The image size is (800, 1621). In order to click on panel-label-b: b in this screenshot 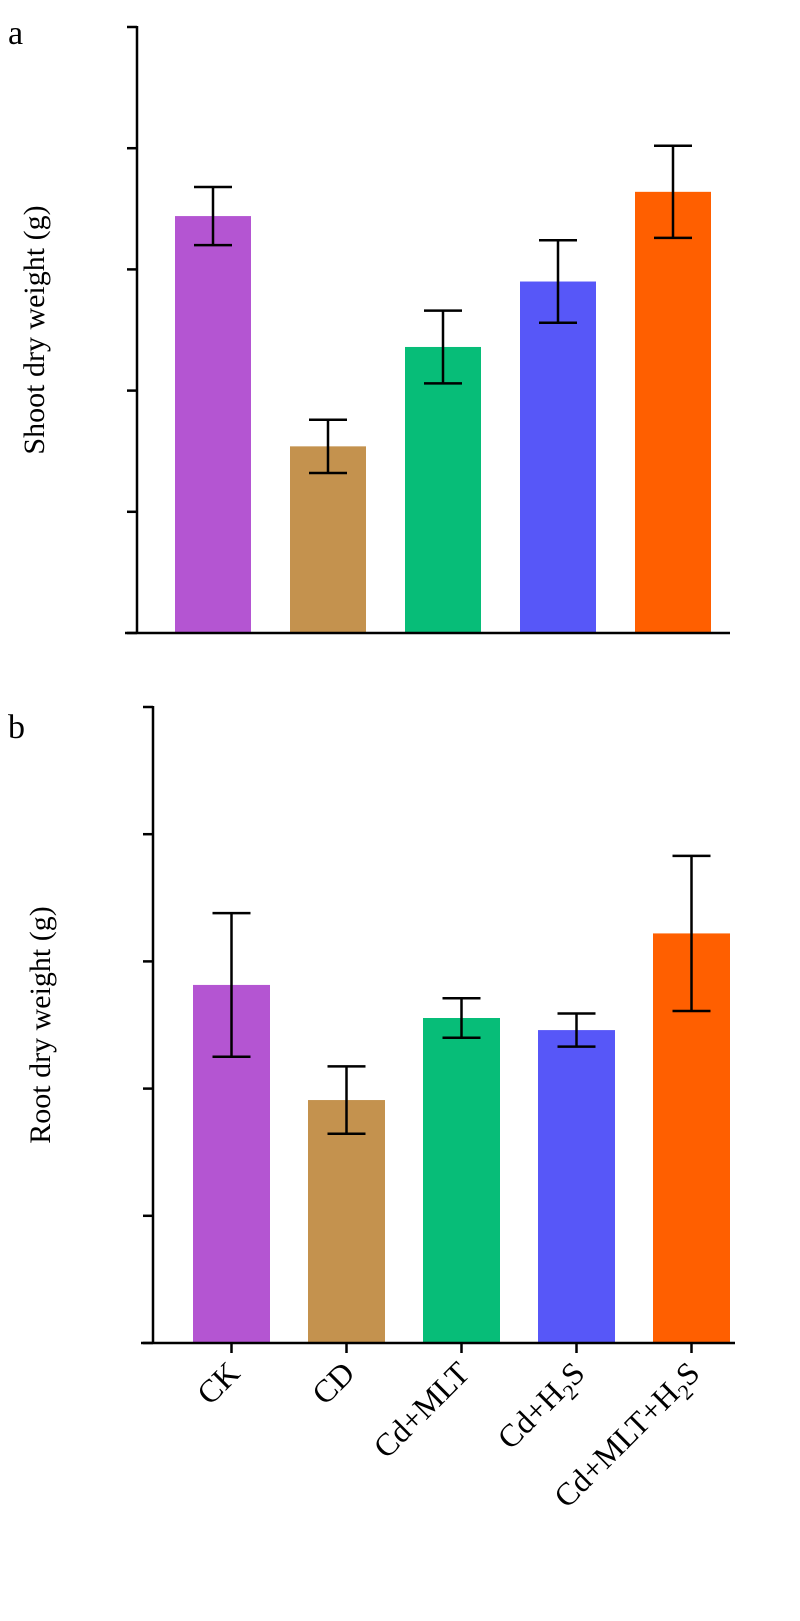, I will do `click(16, 727)`.